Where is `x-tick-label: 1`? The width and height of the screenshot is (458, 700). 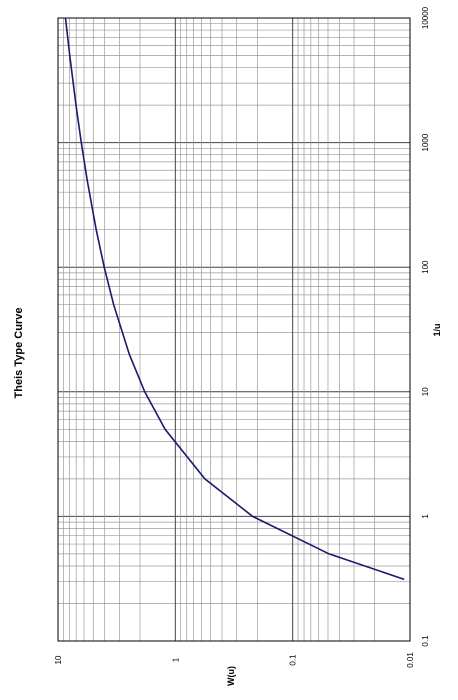
x-tick-label: 1 is located at coordinates (425, 516).